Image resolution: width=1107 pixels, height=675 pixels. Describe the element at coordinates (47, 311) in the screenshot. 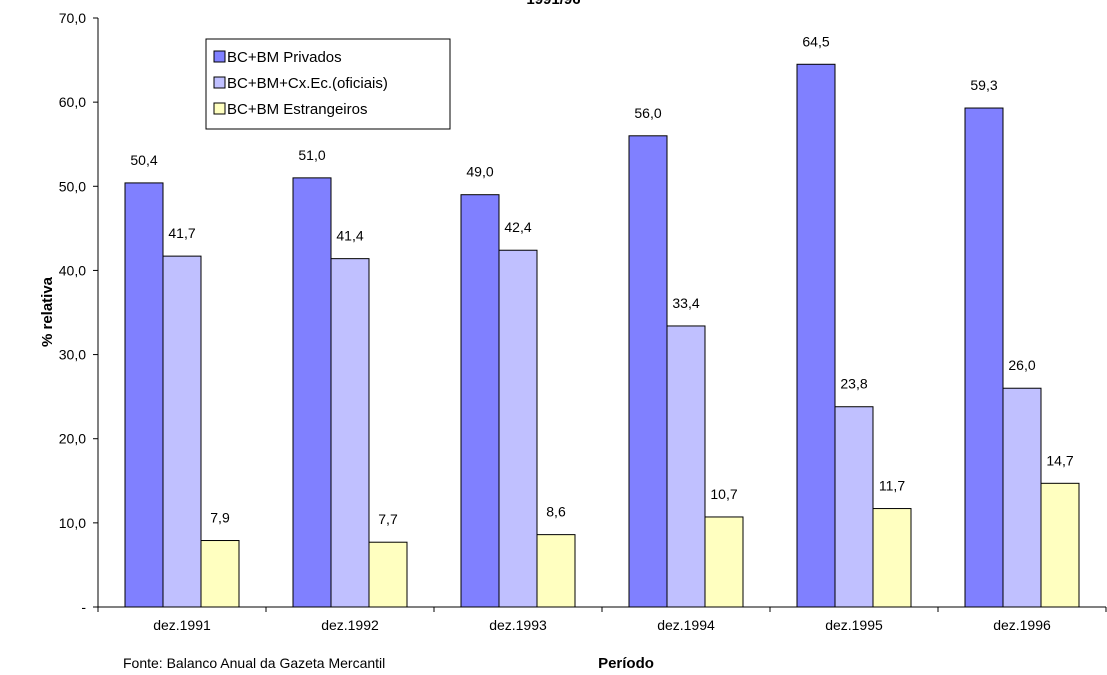

I see `y-axis-title: % relativa` at that location.